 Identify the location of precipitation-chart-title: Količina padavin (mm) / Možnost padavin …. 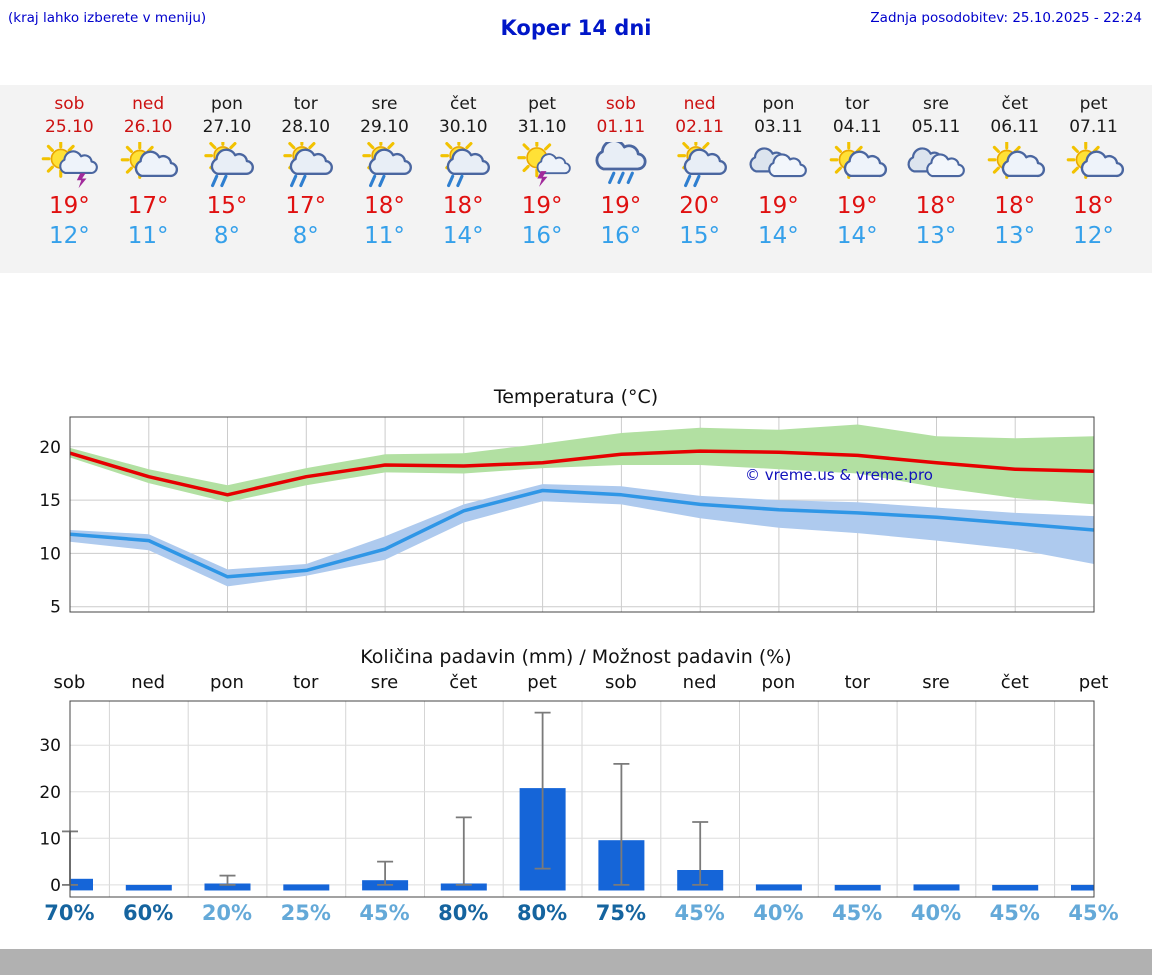
(576, 657).